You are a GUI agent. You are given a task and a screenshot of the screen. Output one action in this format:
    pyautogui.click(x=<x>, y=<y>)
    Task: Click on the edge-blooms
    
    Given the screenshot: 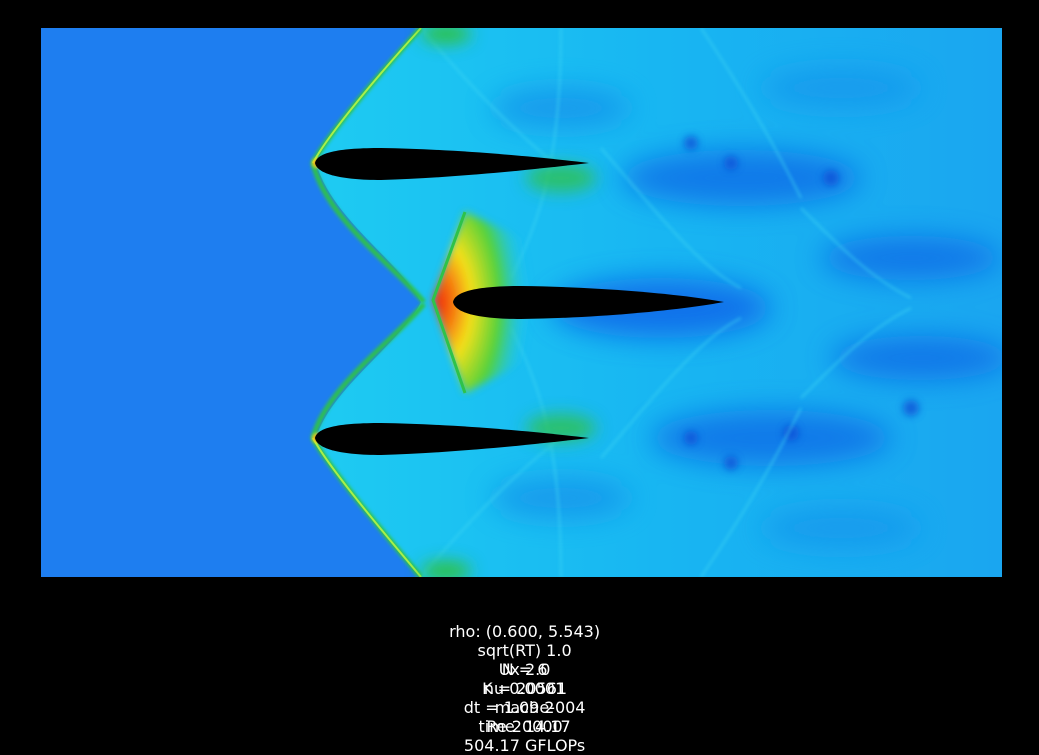 What is the action you would take?
    pyautogui.click(x=508, y=302)
    